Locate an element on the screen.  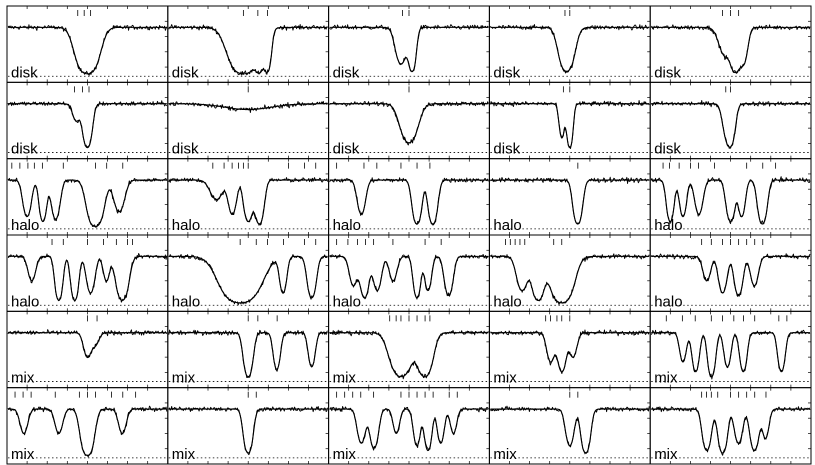
panel-30: mix is located at coordinates (730, 426).